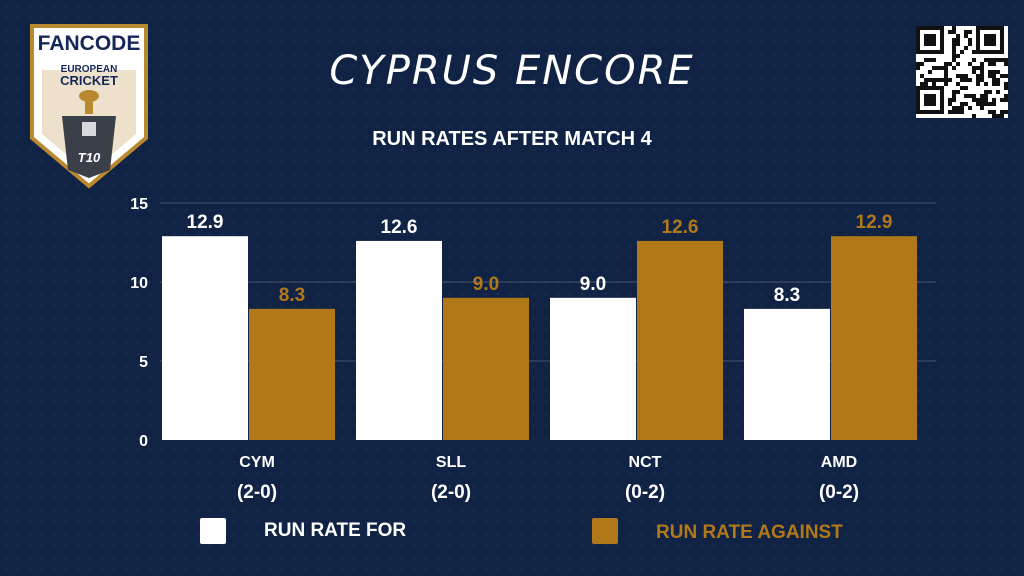 This screenshot has height=576, width=1024. I want to click on legend-swatch-for, so click(213, 531).